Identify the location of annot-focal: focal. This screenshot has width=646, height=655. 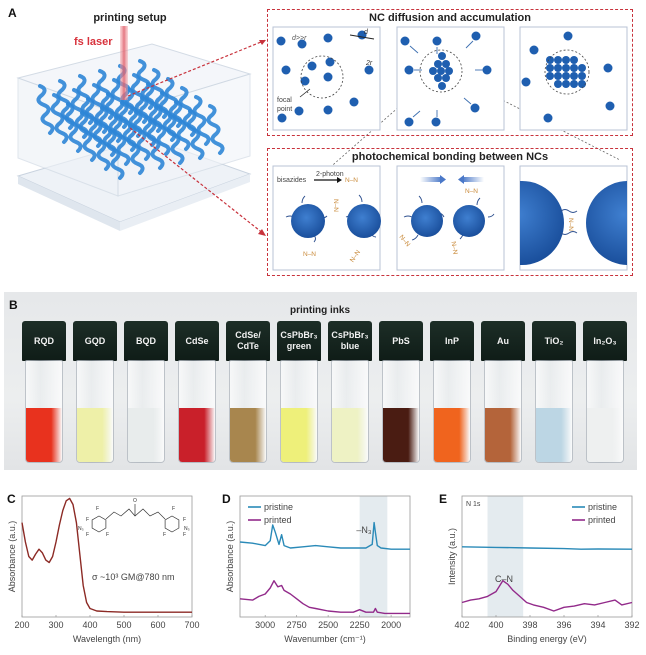
(284, 100).